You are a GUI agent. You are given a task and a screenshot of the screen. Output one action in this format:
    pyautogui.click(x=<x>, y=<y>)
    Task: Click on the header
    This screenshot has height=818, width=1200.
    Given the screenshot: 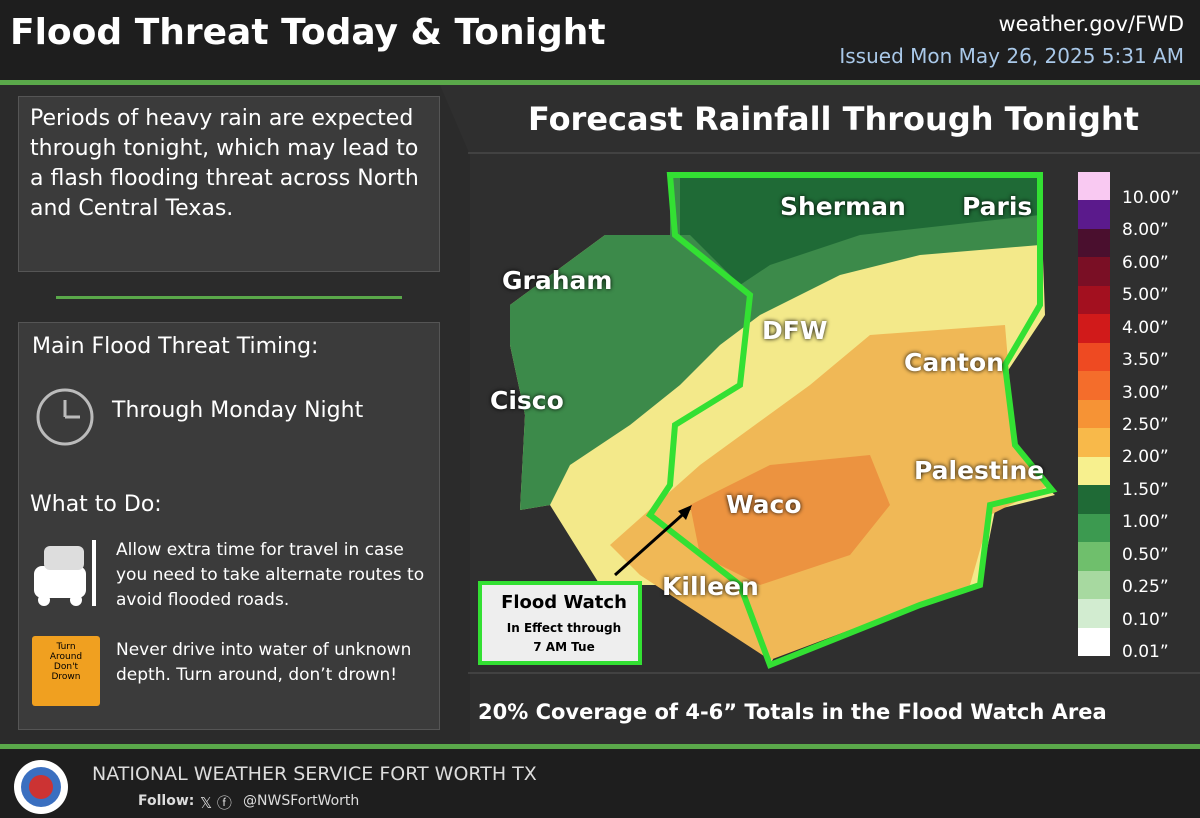 What is the action you would take?
    pyautogui.click(x=600, y=40)
    